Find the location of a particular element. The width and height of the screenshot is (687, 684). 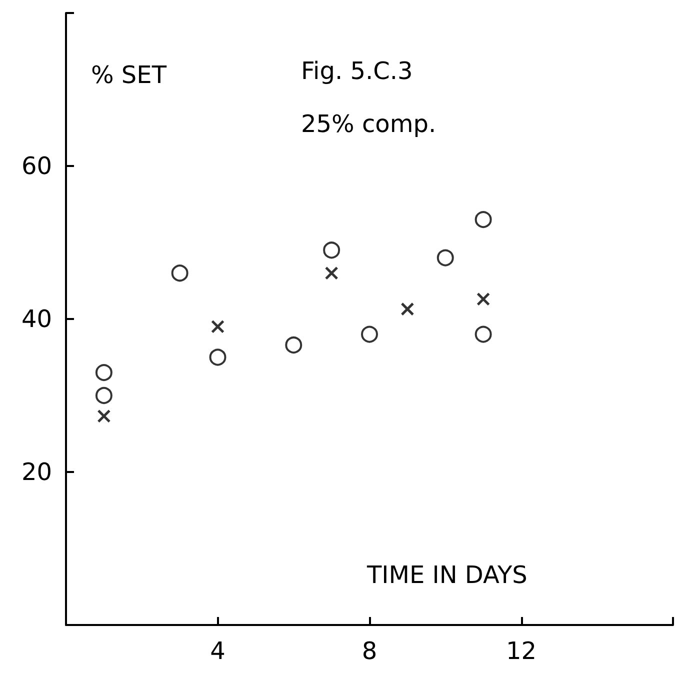

y-axis-title: % SET is located at coordinates (129, 75).